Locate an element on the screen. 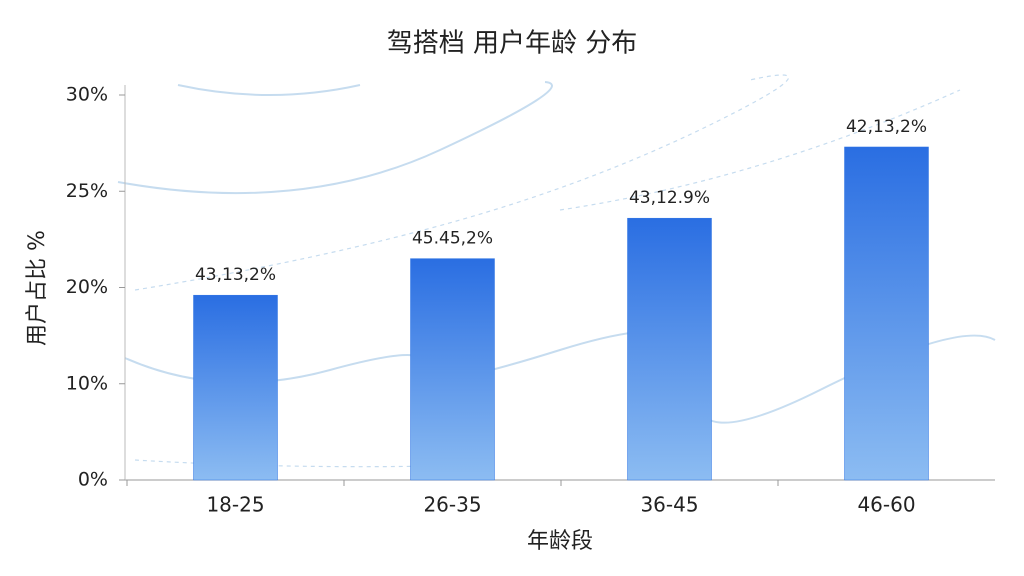 The height and width of the screenshot is (576, 1024). y-tick-label: 25% is located at coordinates (87, 191).